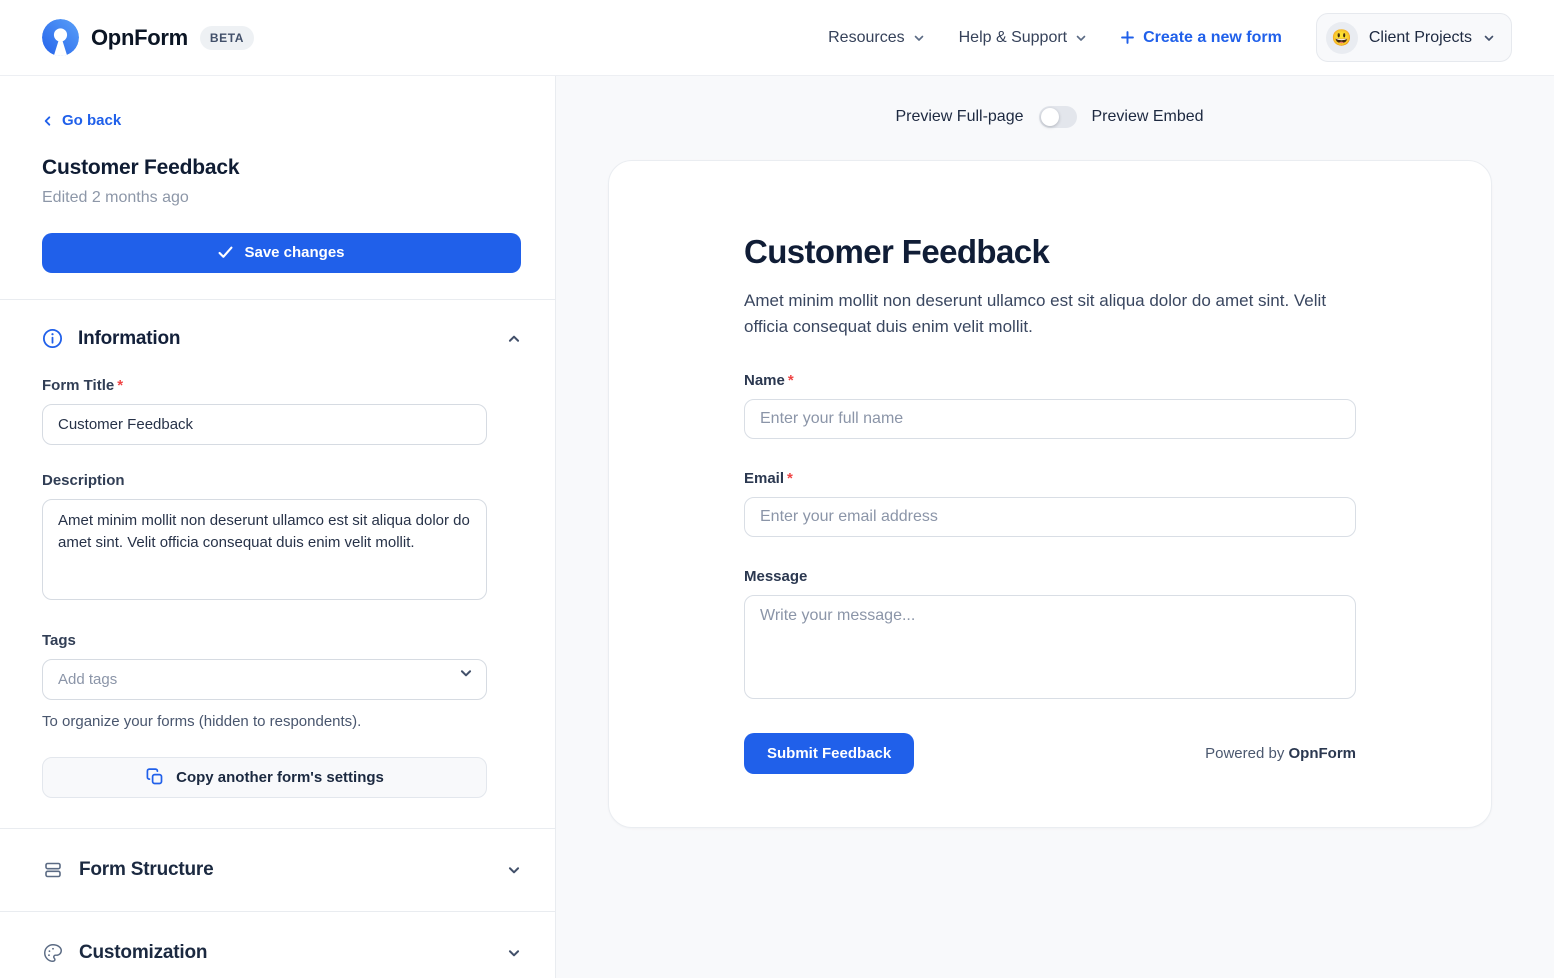 This screenshot has height=978, width=1554. I want to click on preview-email-label-text: Email, so click(764, 478).